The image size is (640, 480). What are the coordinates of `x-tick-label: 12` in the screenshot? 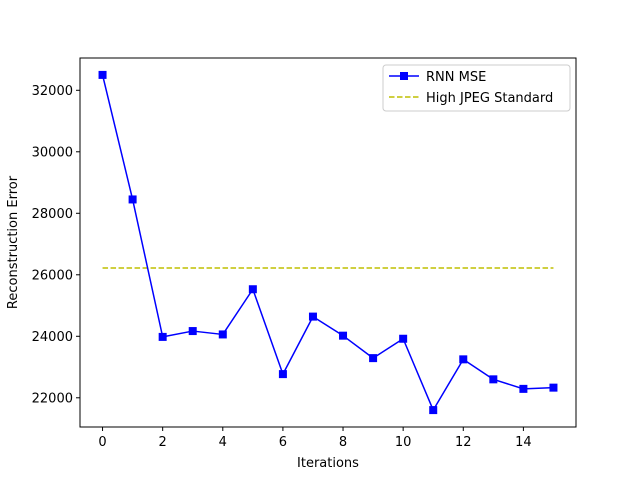 It's located at (463, 442).